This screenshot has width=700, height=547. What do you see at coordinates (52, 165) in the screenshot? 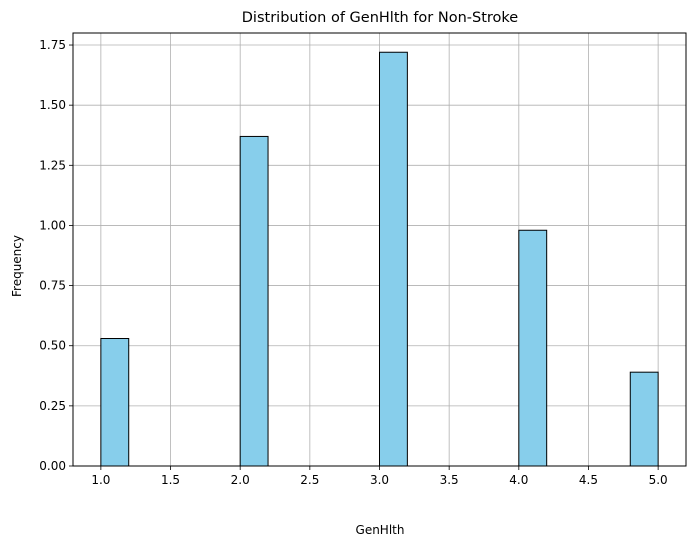
I see `y-tick-label: 1.25` at bounding box center [52, 165].